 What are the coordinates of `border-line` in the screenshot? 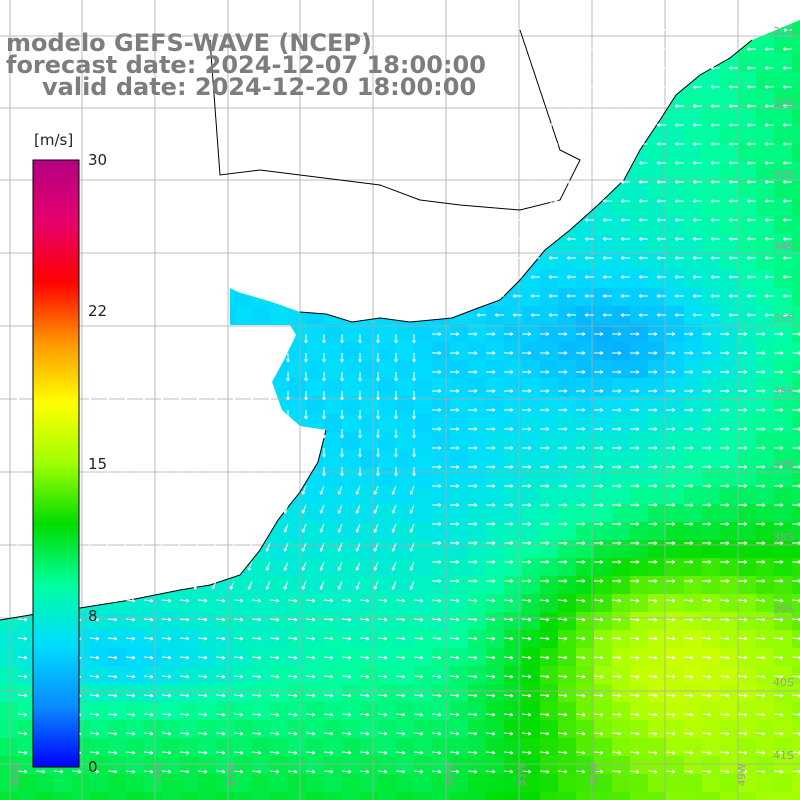 It's located at (395, 120).